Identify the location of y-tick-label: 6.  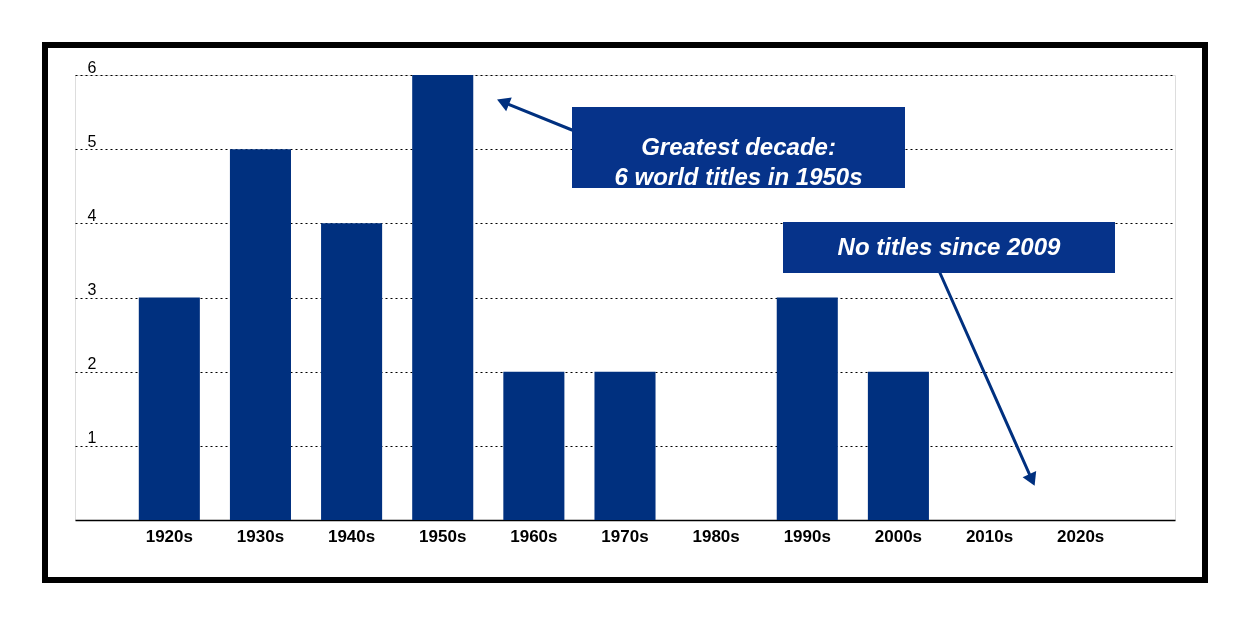
(92, 67).